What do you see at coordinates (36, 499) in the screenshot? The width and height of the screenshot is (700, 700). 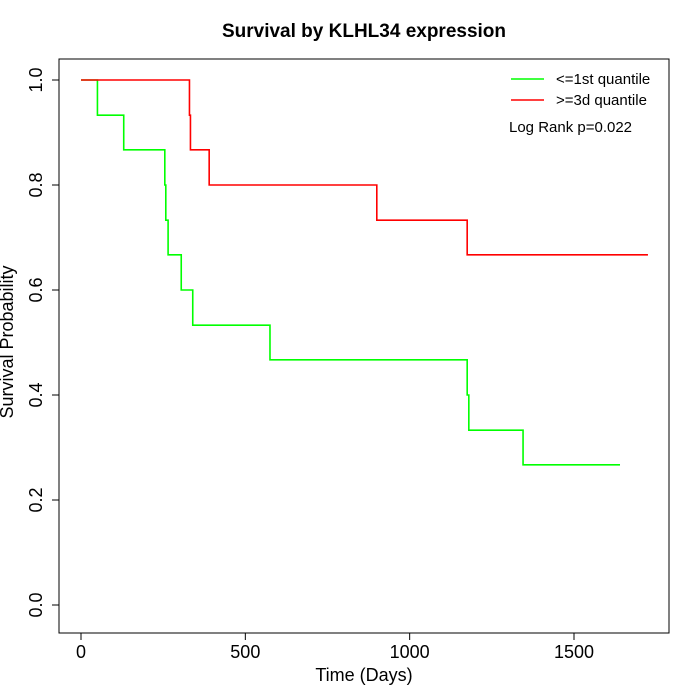 I see `y-tick-label: 0.2` at bounding box center [36, 499].